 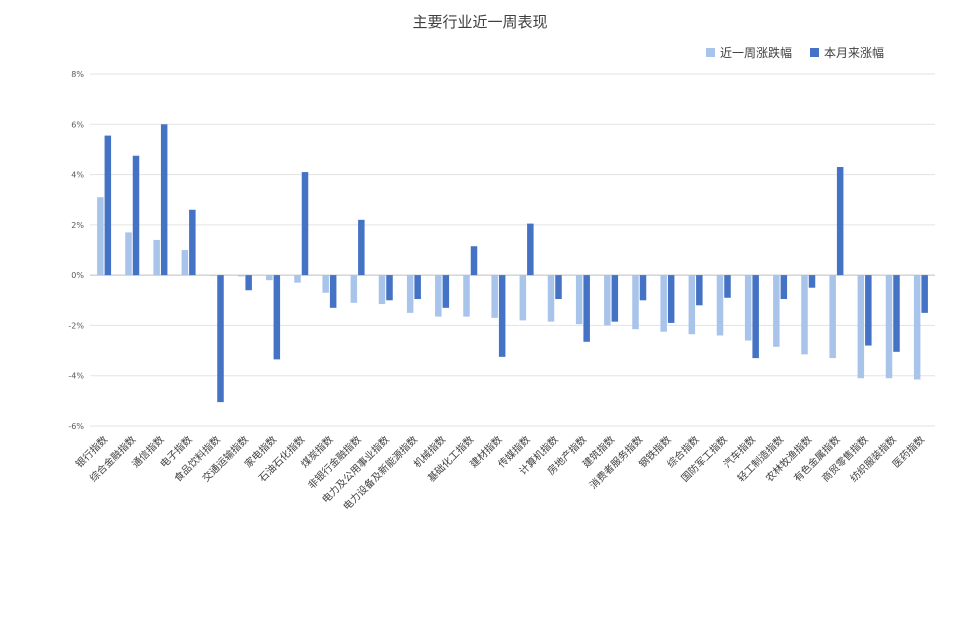 I want to click on legend-label-weekly: 近一周涨跌幅, so click(x=756, y=53).